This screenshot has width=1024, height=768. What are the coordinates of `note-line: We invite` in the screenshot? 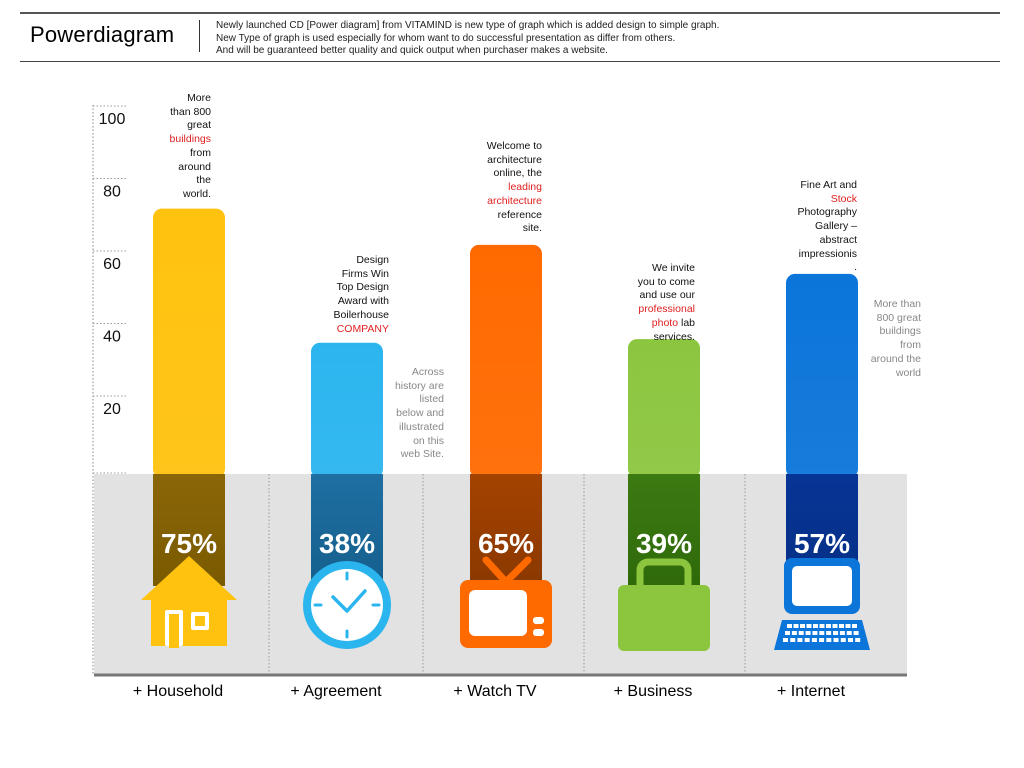 It's located at (673, 268).